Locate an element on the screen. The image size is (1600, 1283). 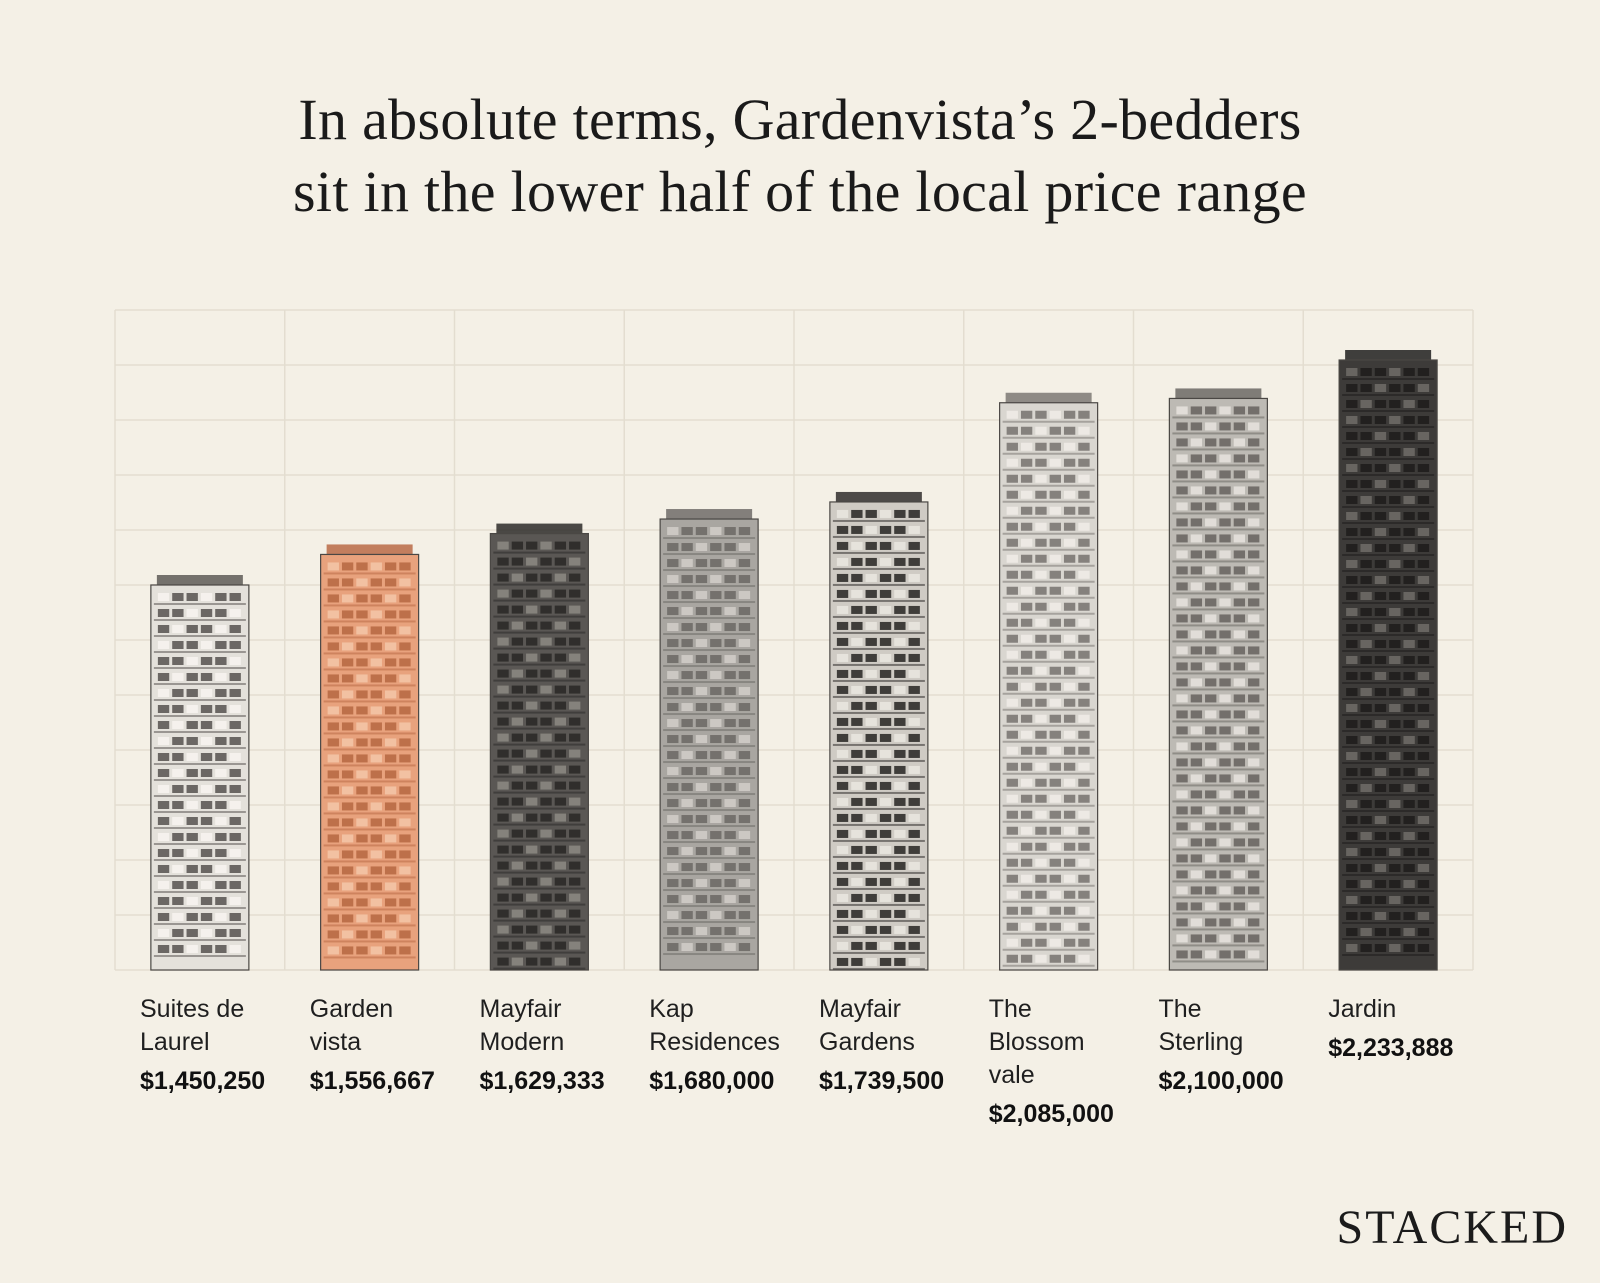
bar-building is located at coordinates (1388, 660).